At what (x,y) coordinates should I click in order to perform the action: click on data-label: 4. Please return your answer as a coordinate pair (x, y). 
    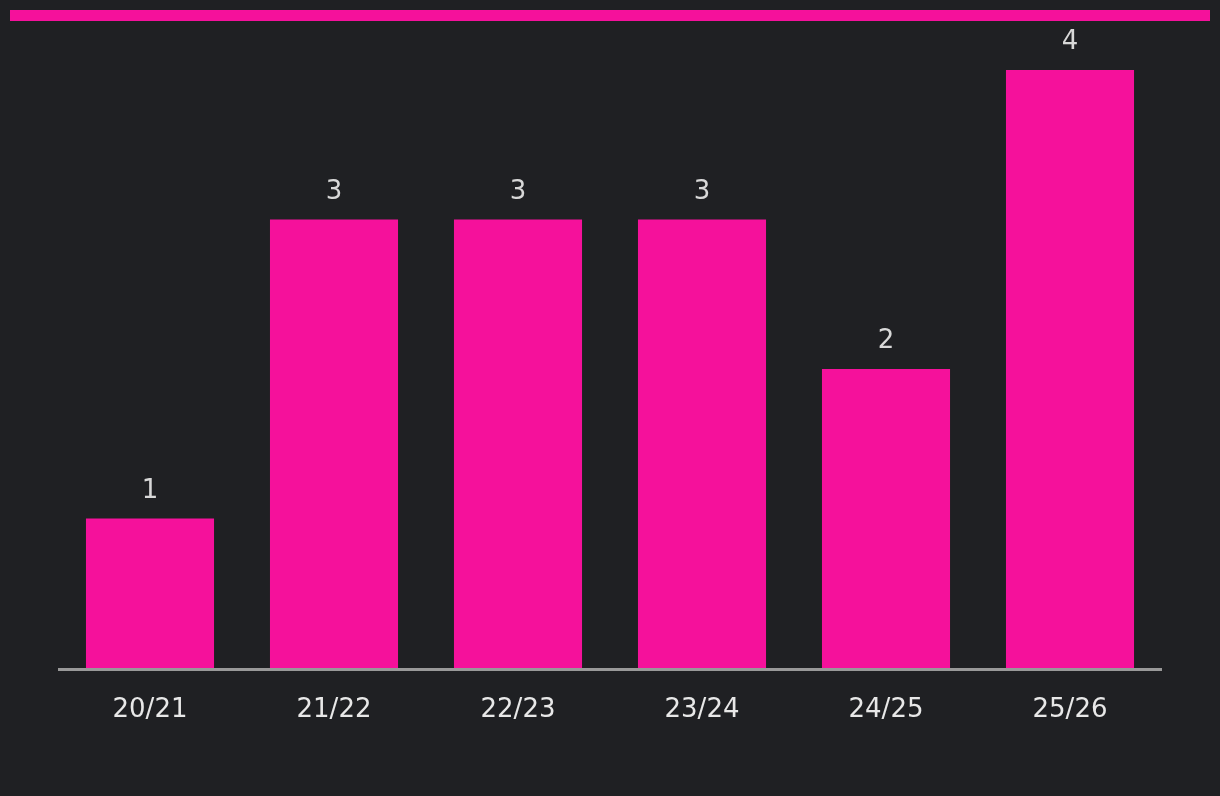
    Looking at the image, I should click on (1070, 40).